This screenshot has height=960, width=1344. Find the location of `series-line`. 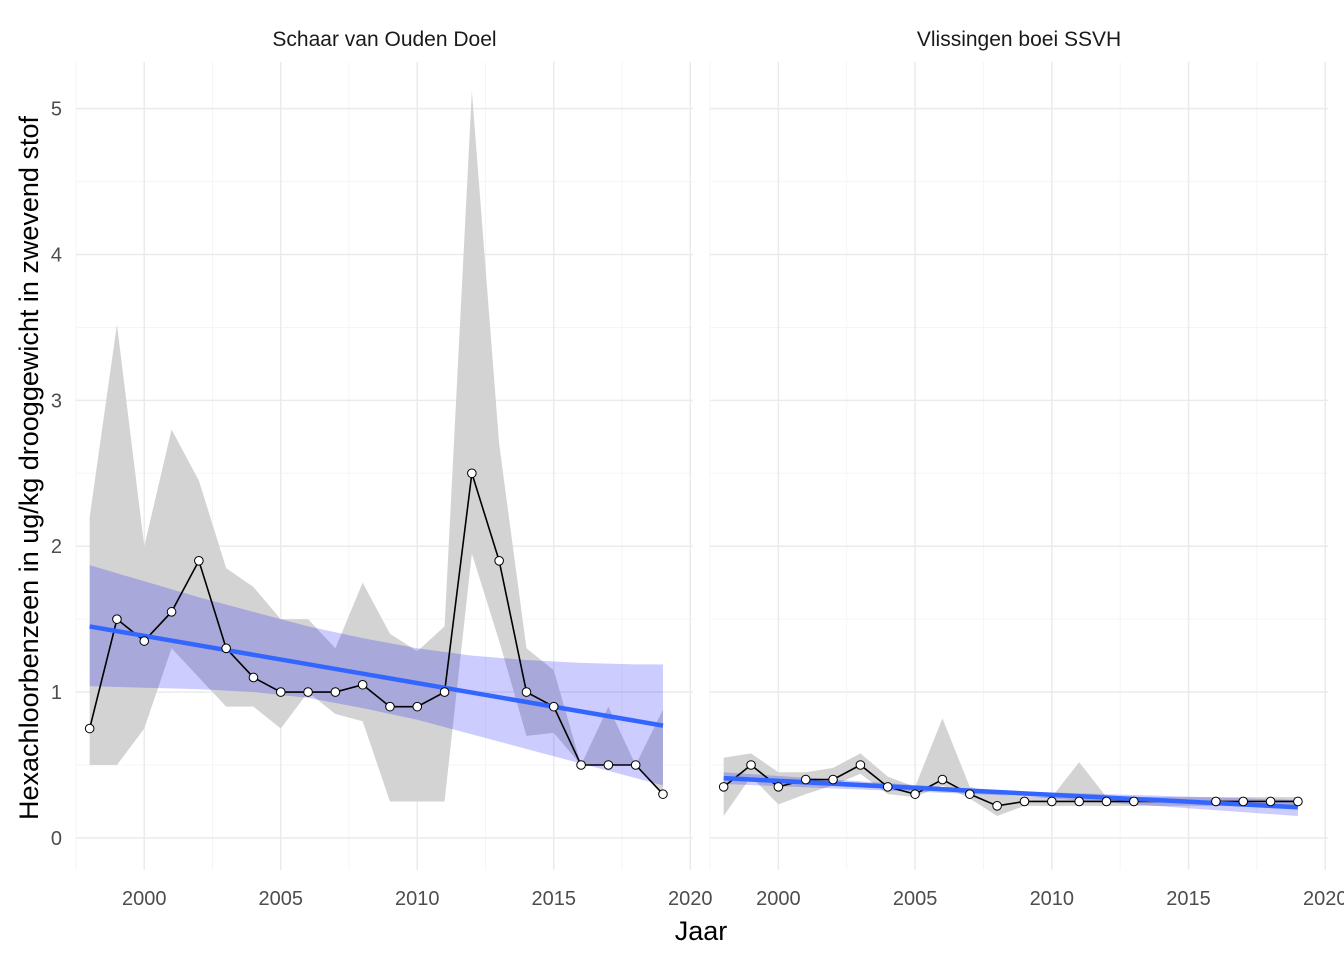

series-line is located at coordinates (376, 634).